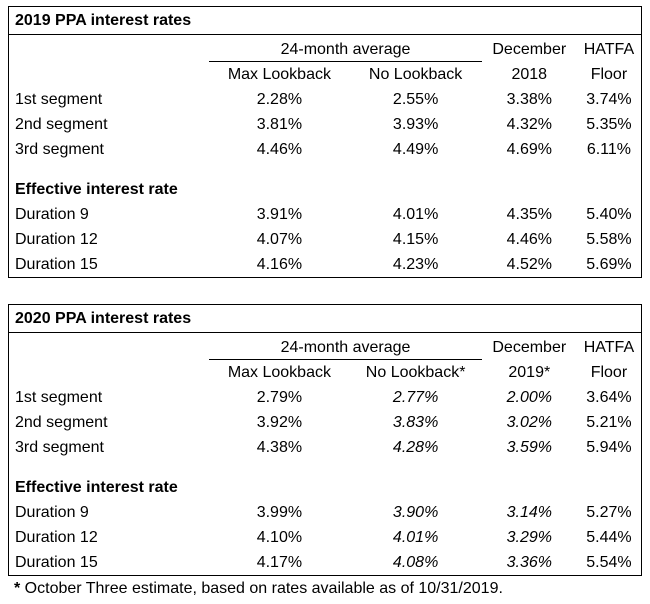 This screenshot has width=650, height=604. Describe the element at coordinates (325, 537) in the screenshot. I see `table-row-duration-12: Duration 12 4.10% 4.01% 3.29% 5.44%` at that location.